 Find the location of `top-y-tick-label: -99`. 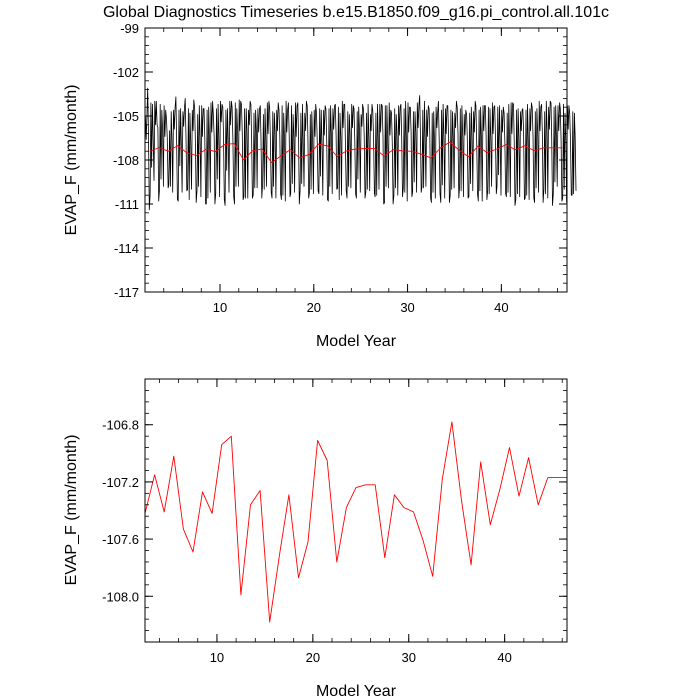

top-y-tick-label: -99 is located at coordinates (129, 28).